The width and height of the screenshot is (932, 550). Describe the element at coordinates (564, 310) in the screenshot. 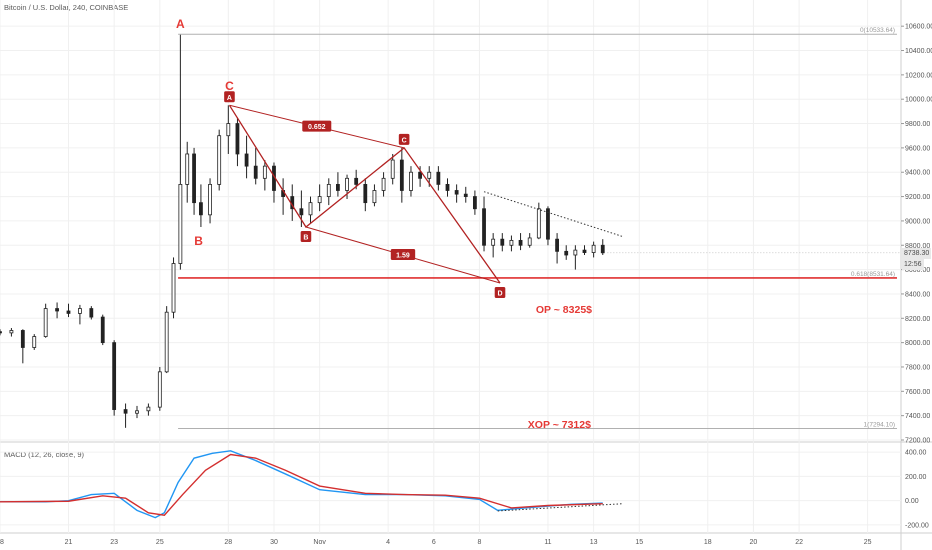

I see `annotation-op: OP ~ 8325$` at that location.